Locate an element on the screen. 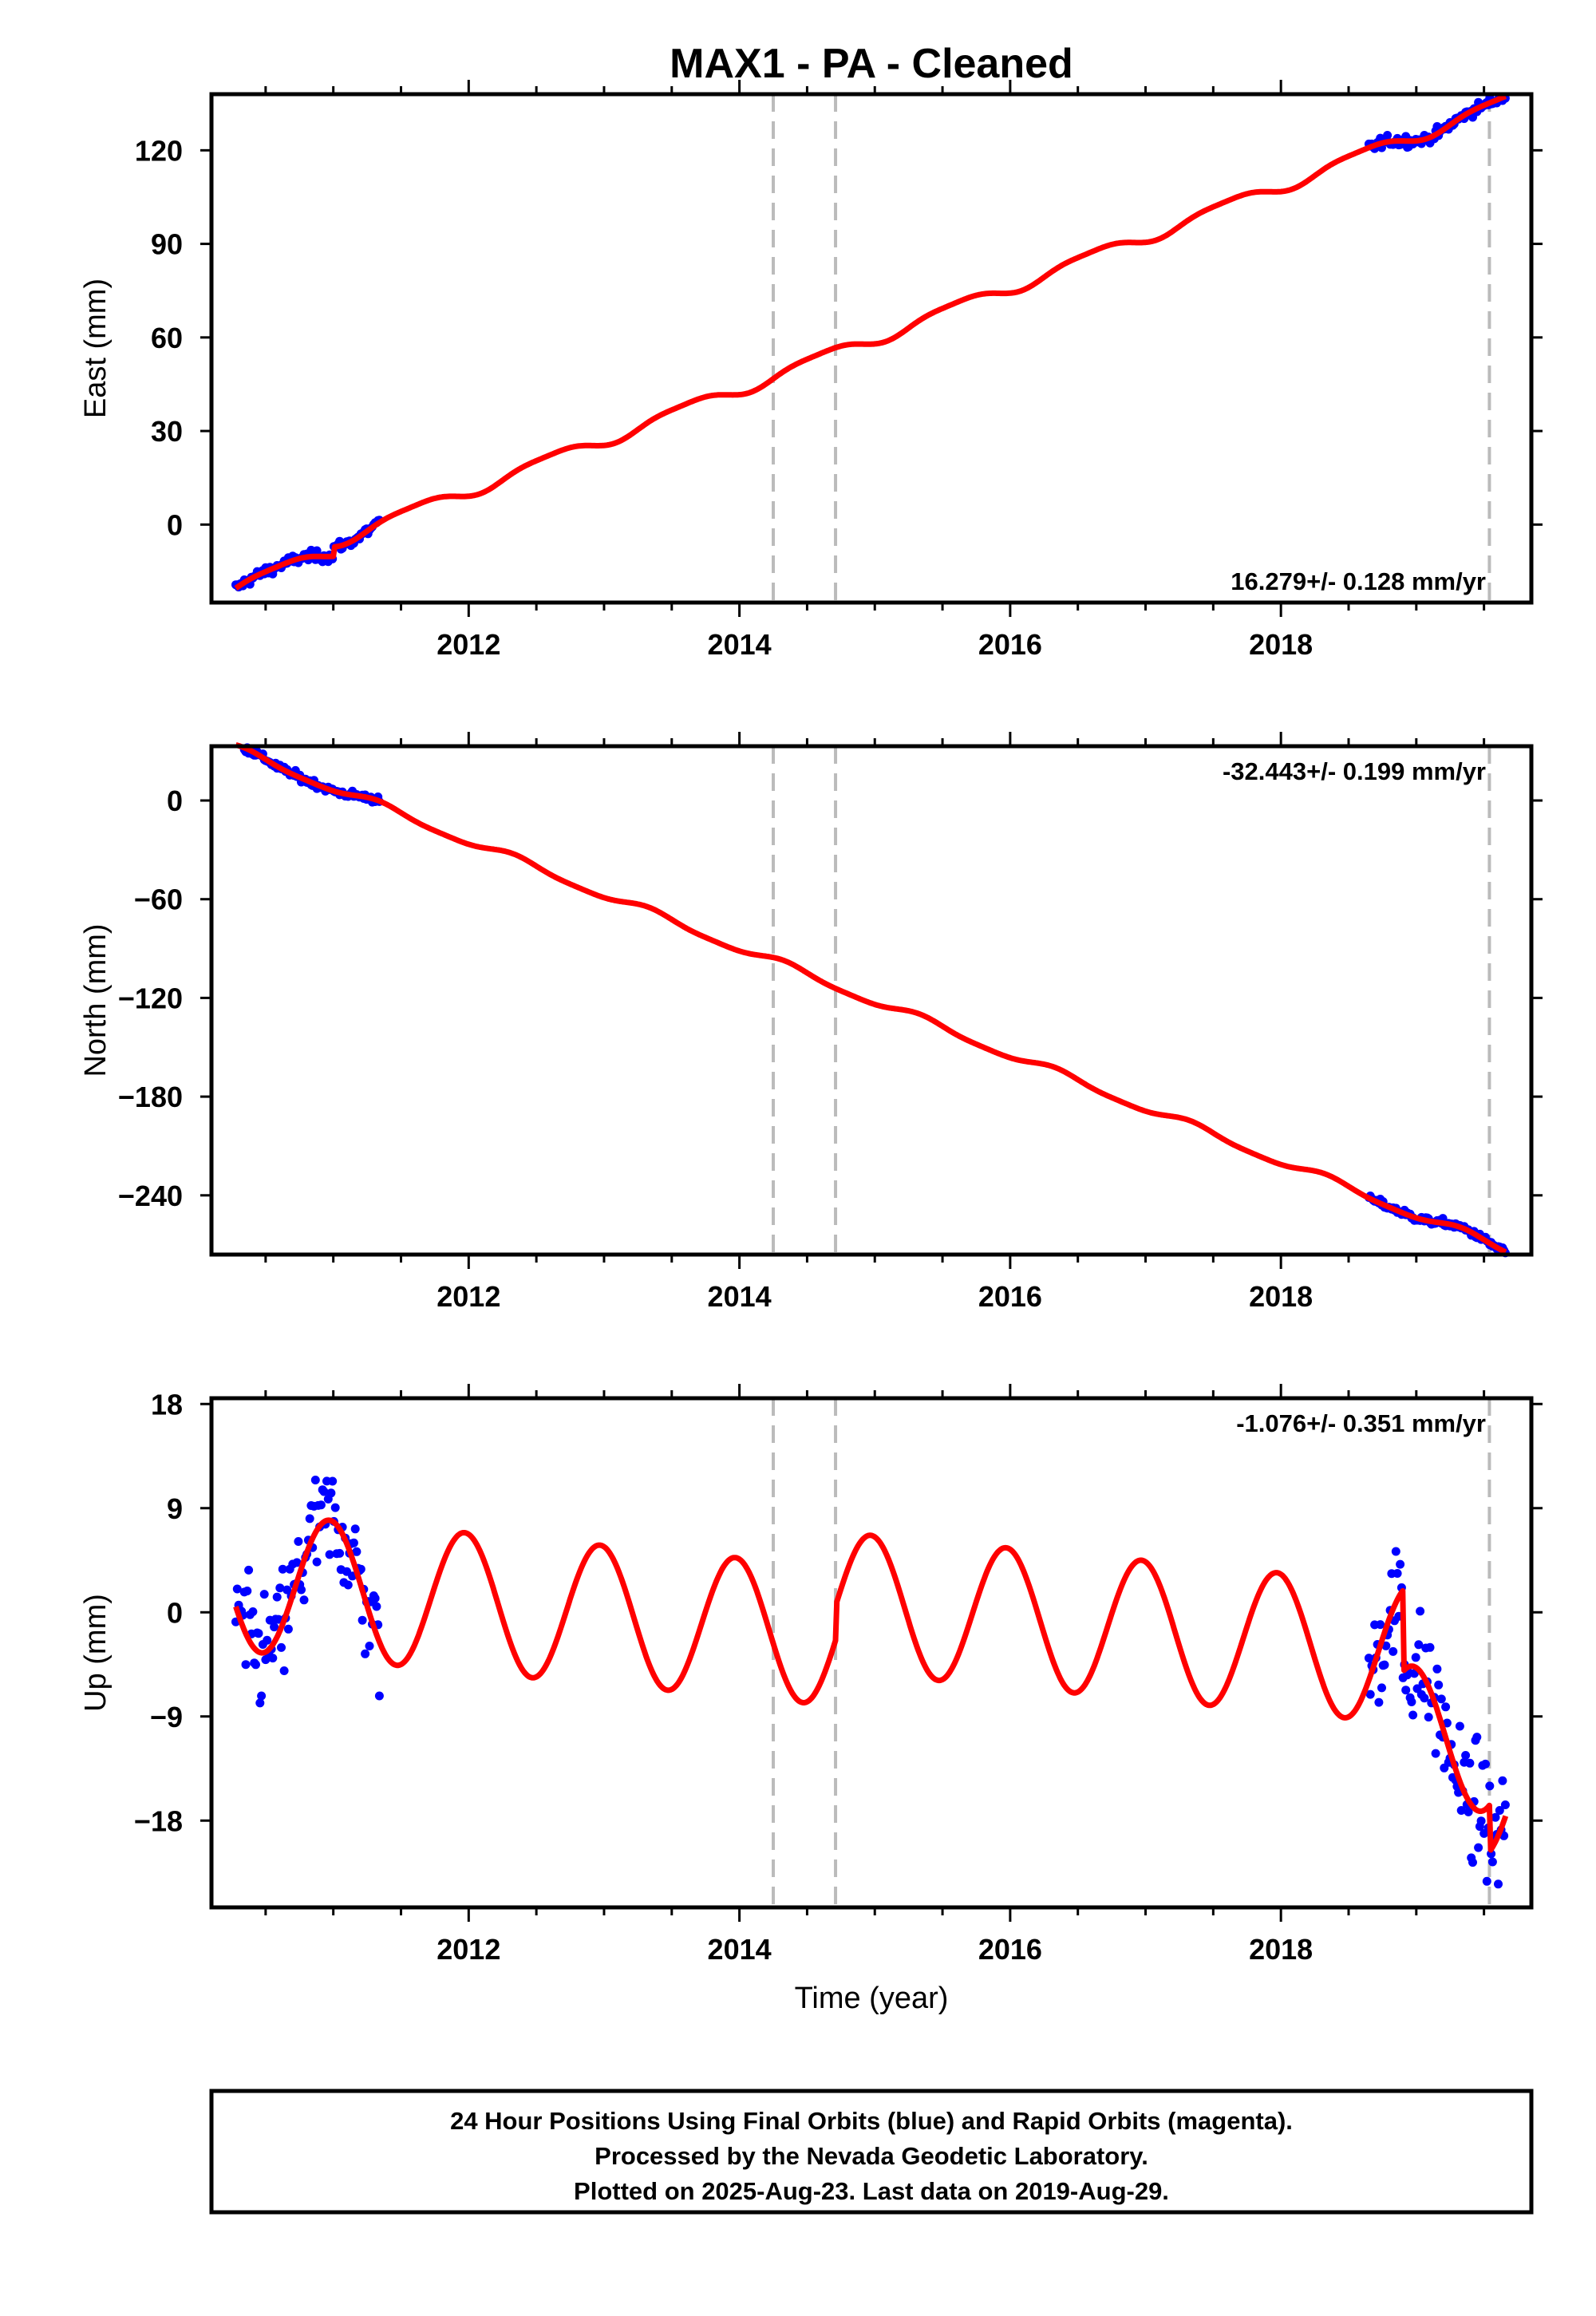 The width and height of the screenshot is (1596, 2316). y-tick-label: −240 is located at coordinates (150, 1196).